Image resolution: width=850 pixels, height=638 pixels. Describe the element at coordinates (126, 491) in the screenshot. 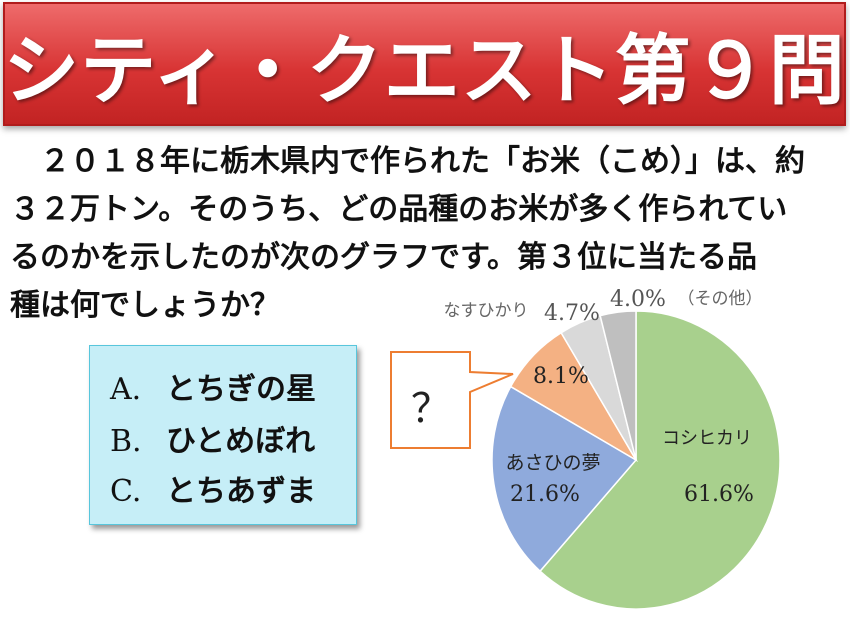

I see `choice-c-letter: C.` at that location.